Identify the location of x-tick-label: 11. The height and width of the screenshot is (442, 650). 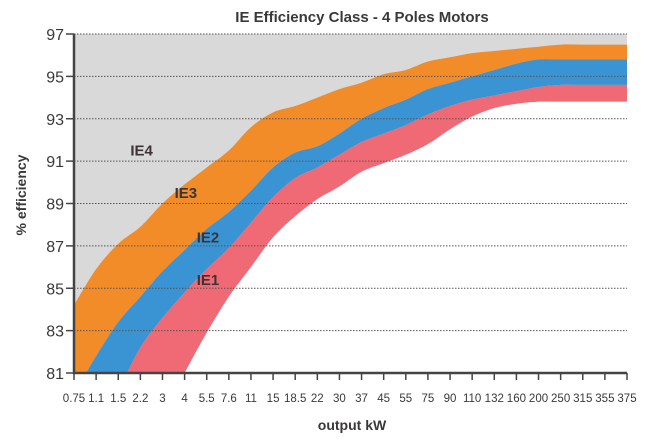
(251, 399).